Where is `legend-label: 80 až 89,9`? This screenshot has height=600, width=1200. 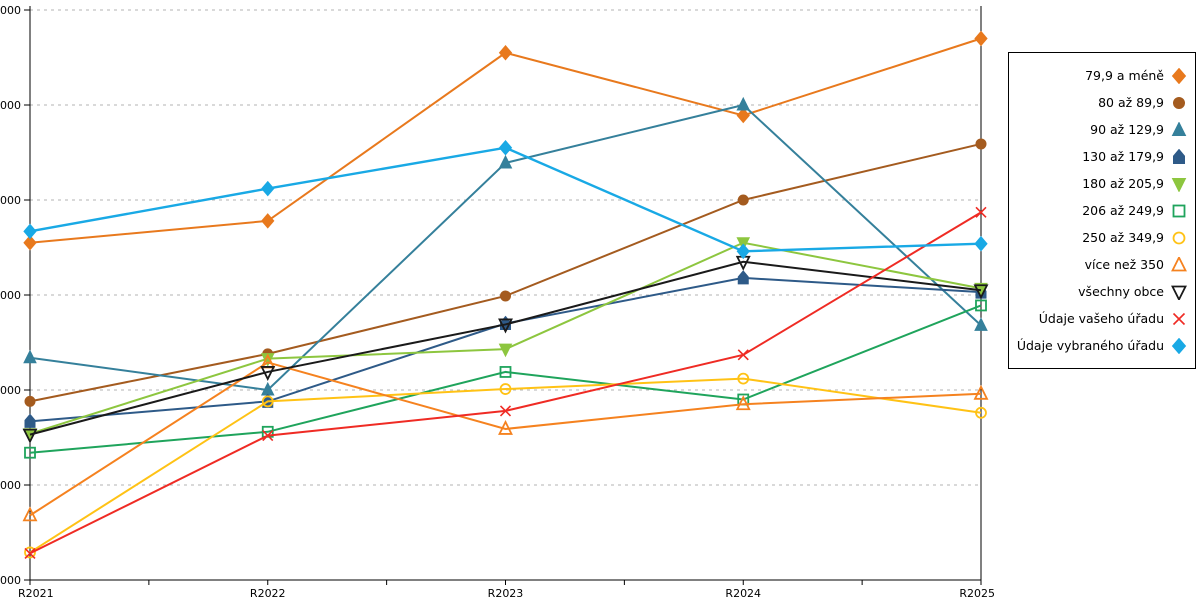 legend-label: 80 až 89,9 is located at coordinates (1131, 102).